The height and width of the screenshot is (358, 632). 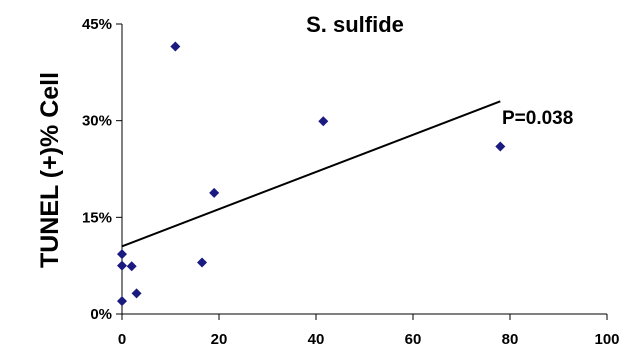 I want to click on chart-title: S. sulfide, so click(x=355, y=24).